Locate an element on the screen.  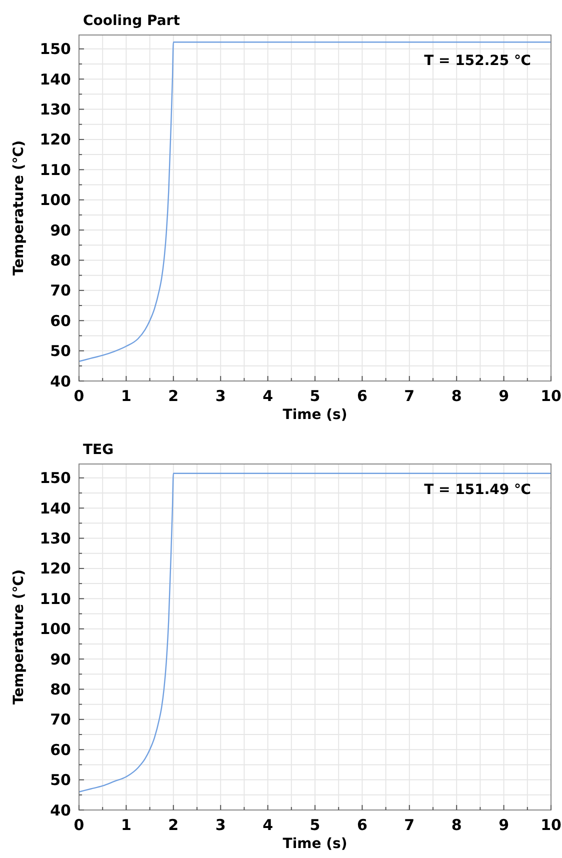
annotation: T = 151.49 ℃ is located at coordinates (478, 490).